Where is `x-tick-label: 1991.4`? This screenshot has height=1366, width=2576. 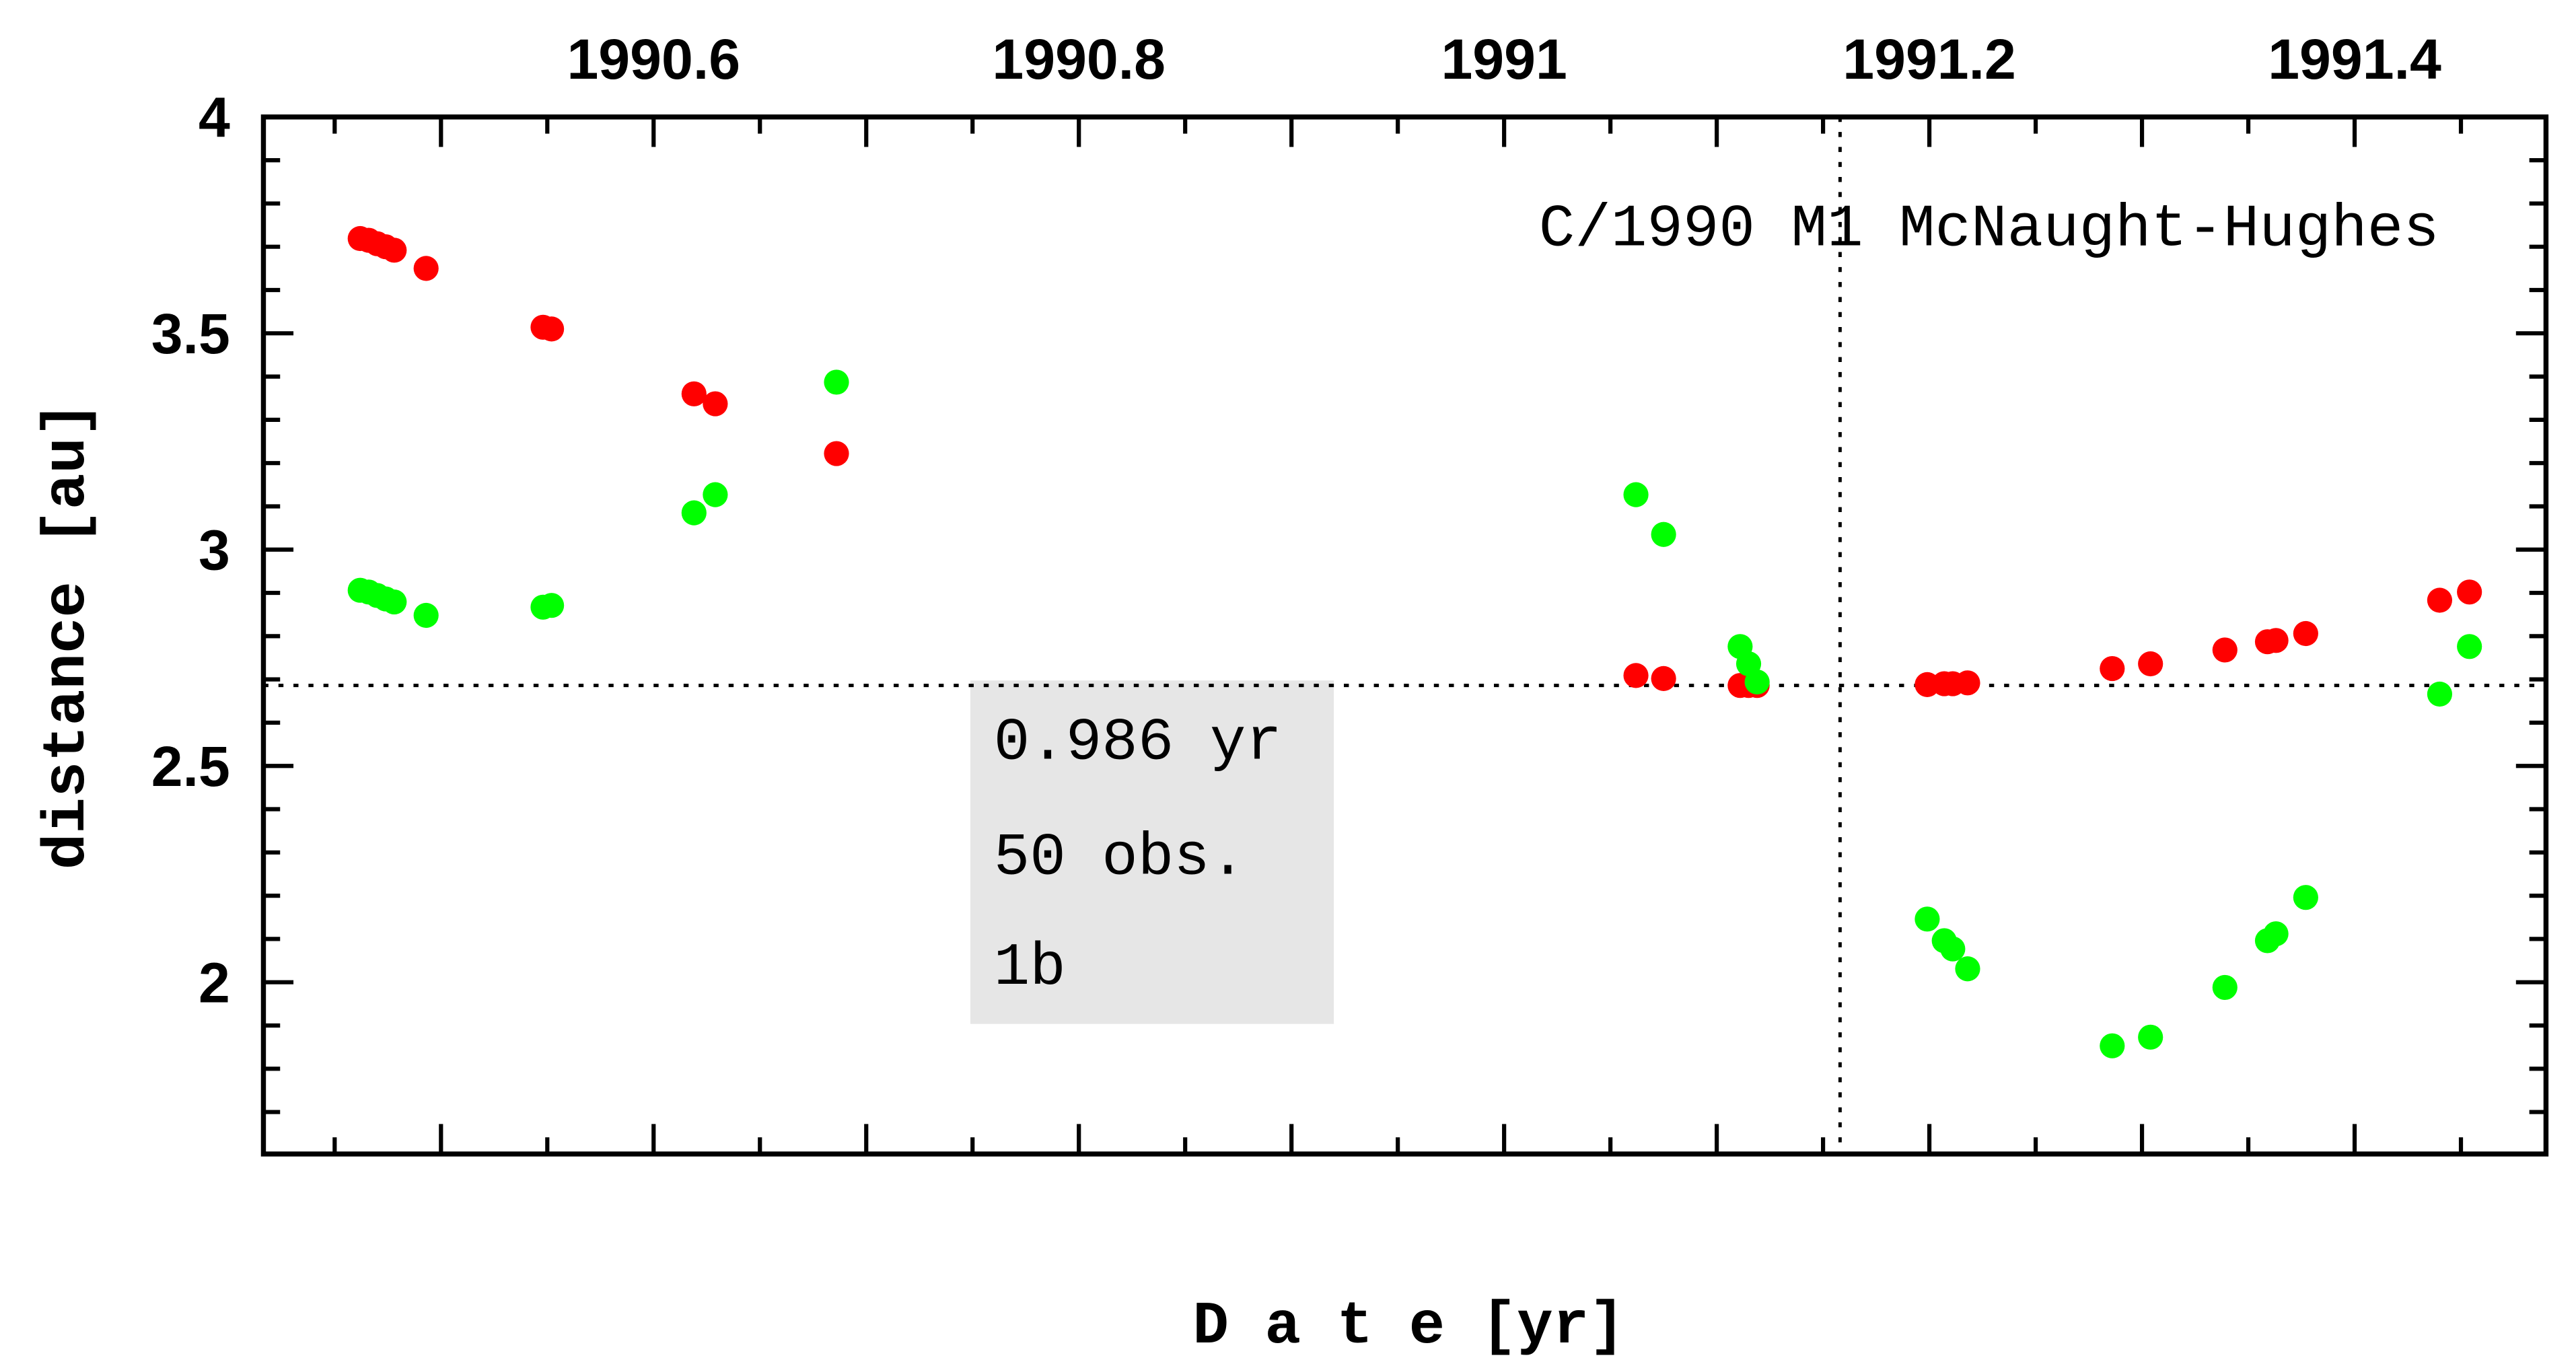
x-tick-label: 1991.4 is located at coordinates (2354, 59).